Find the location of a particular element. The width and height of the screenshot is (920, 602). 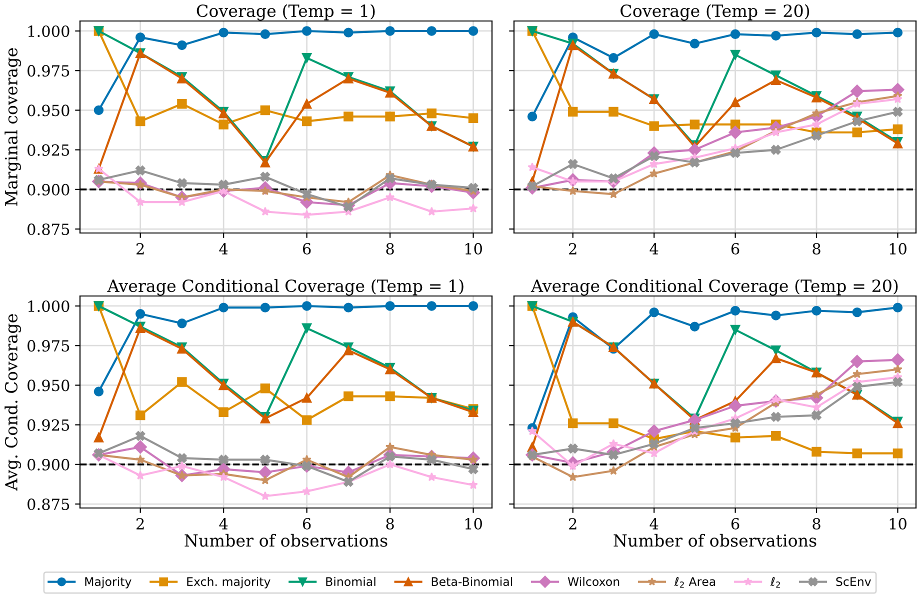

legend-label: ScEnv is located at coordinates (854, 581).